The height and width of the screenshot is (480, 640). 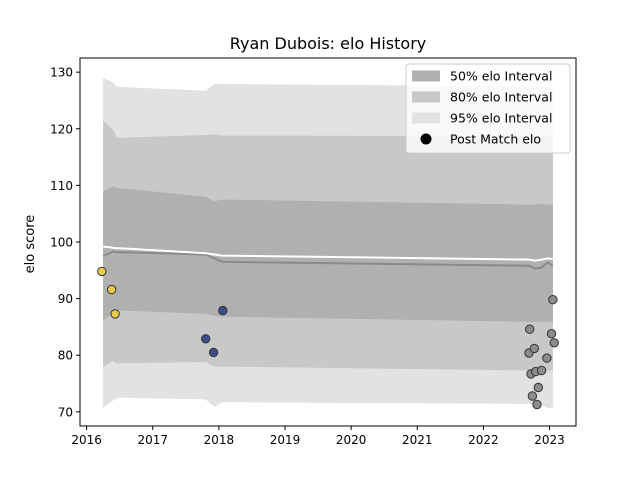 I want to click on legend-box, so click(x=488, y=108).